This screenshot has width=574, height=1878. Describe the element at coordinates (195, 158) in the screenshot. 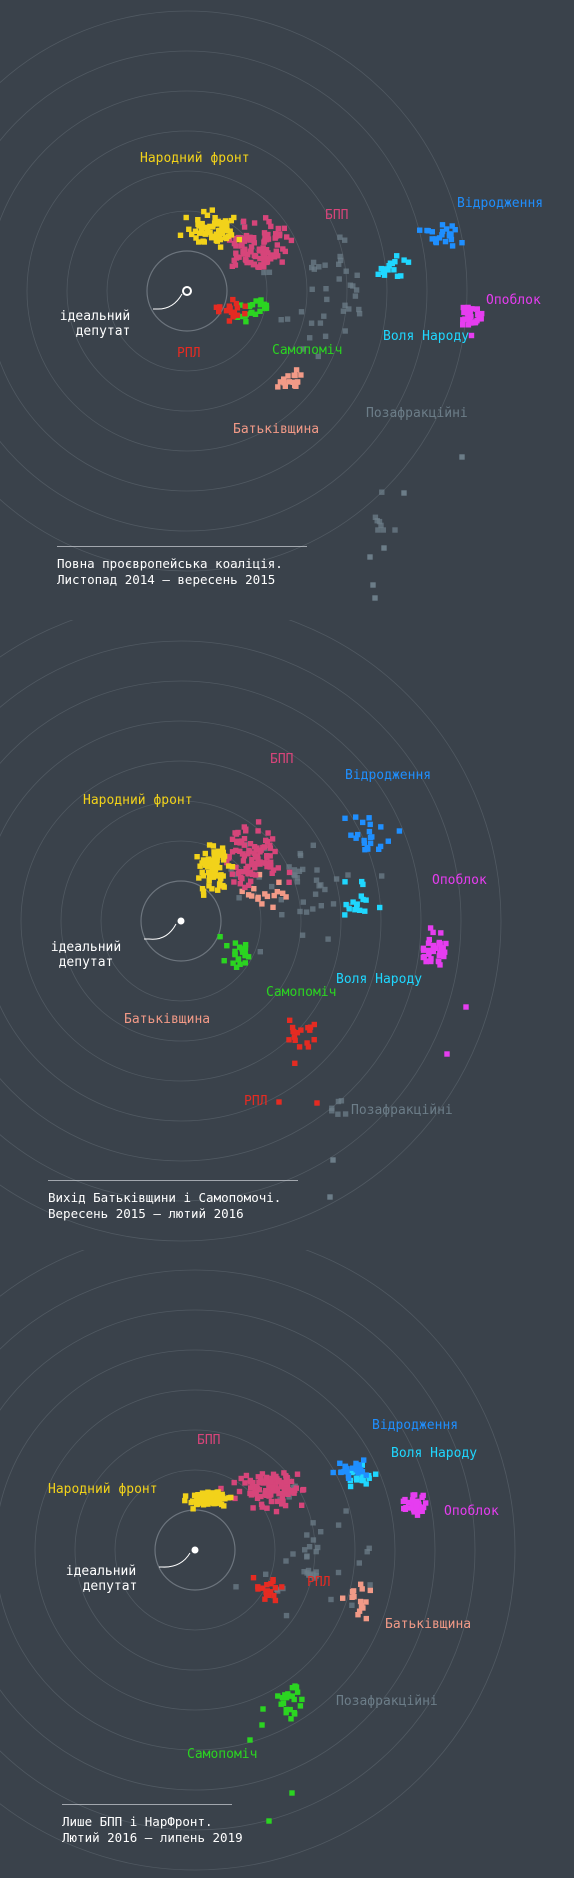

I see `label-narfront: Народний фронт` at that location.